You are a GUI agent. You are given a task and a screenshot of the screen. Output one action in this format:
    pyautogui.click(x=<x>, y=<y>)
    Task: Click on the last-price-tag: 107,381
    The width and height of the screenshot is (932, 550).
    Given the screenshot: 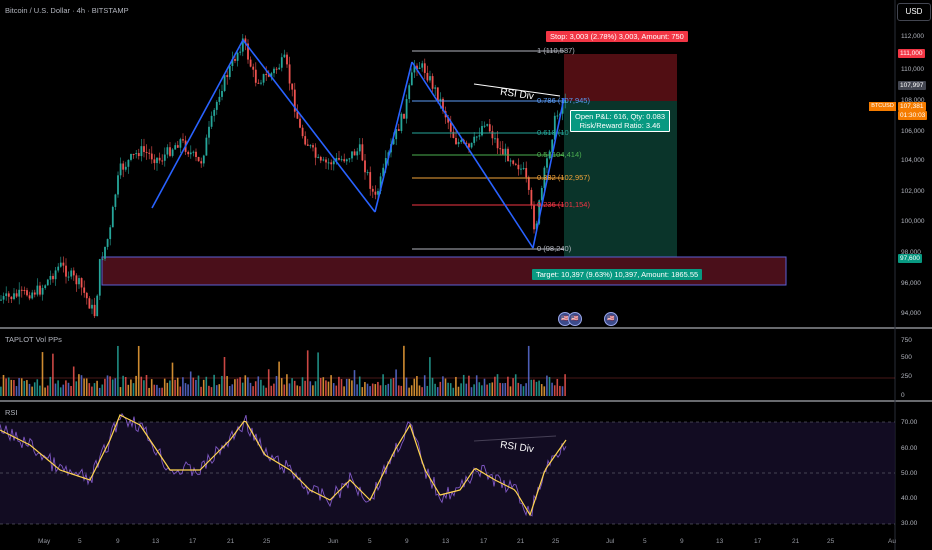 What is the action you would take?
    pyautogui.click(x=912, y=106)
    